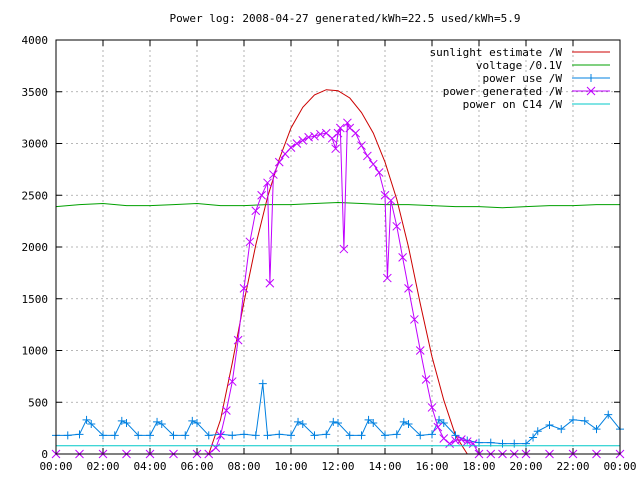 The height and width of the screenshot is (480, 640). I want to click on legend-marker-power-generated-w, so click(591, 91).